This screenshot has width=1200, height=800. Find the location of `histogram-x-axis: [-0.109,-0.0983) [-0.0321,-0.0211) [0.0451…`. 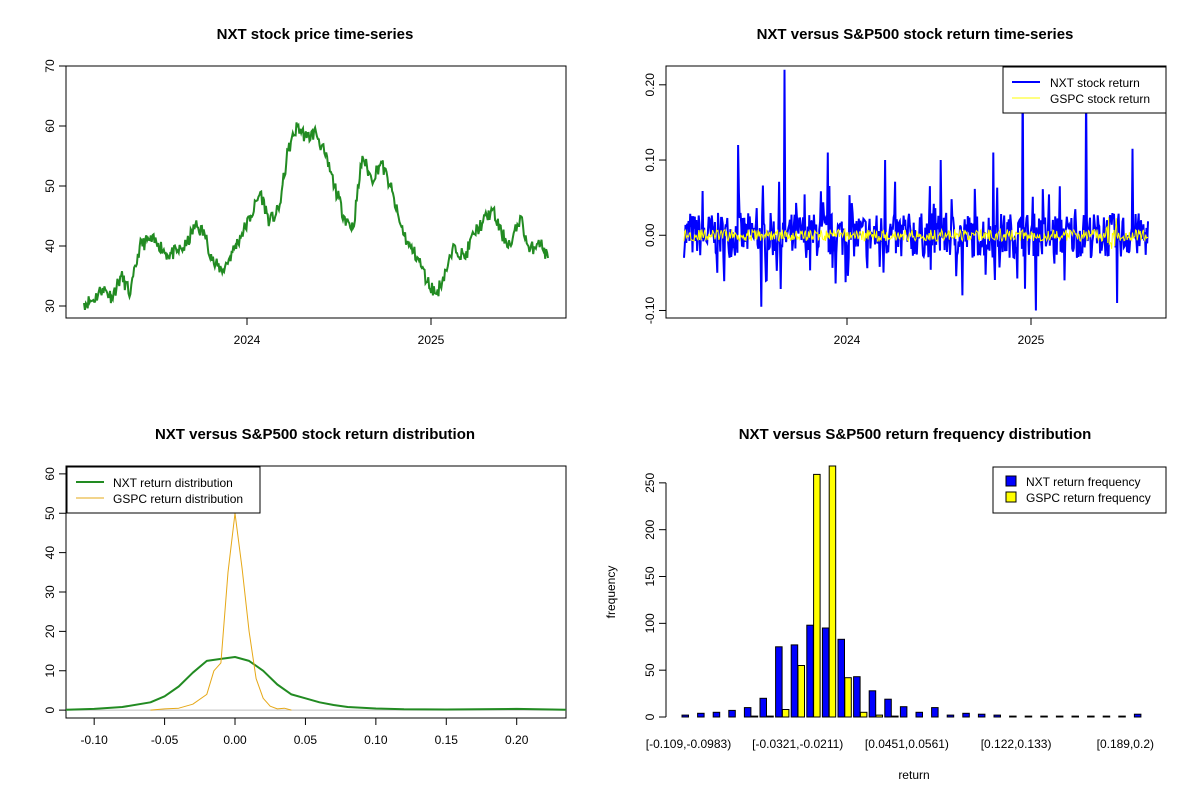

histogram-x-axis: [-0.109,-0.0983) [-0.0321,-0.0211) [0.0451… is located at coordinates (900, 744).